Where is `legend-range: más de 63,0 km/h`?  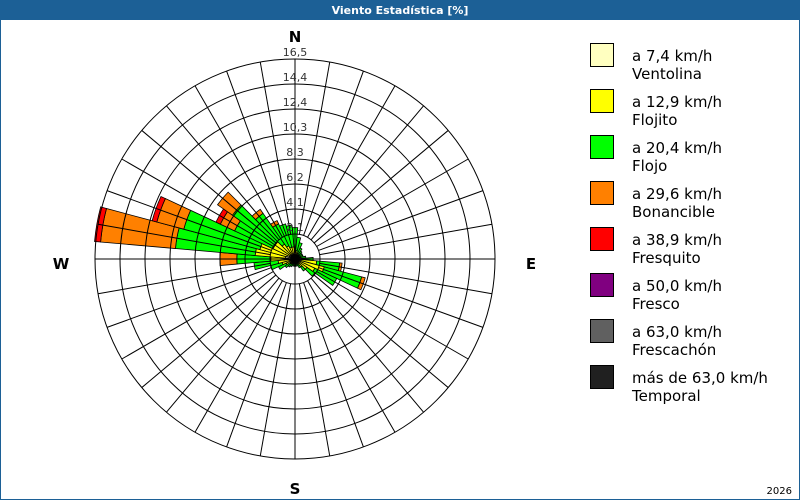 legend-range: más de 63,0 km/h is located at coordinates (700, 378).